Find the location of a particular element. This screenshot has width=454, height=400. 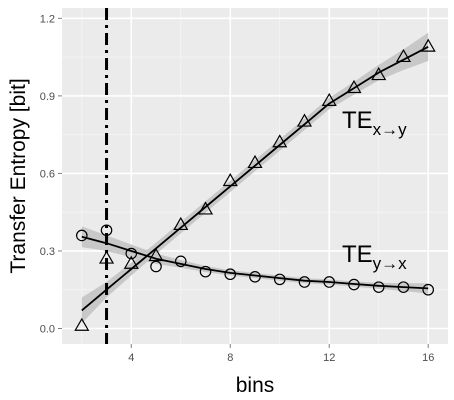

x-tick-label: 4 is located at coordinates (131, 358).